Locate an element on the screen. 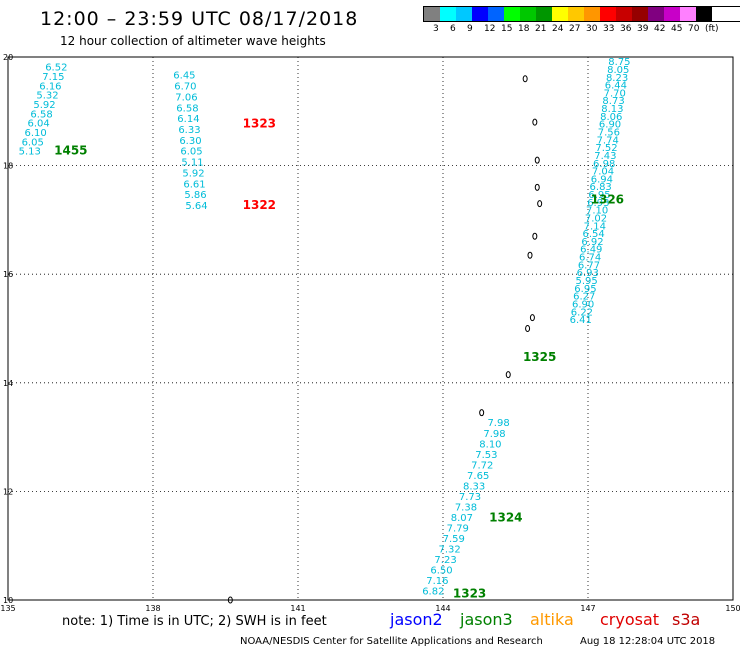 Image resolution: width=740 pixels, height=650 pixels. wave-height-value: 7.14 is located at coordinates (595, 226).